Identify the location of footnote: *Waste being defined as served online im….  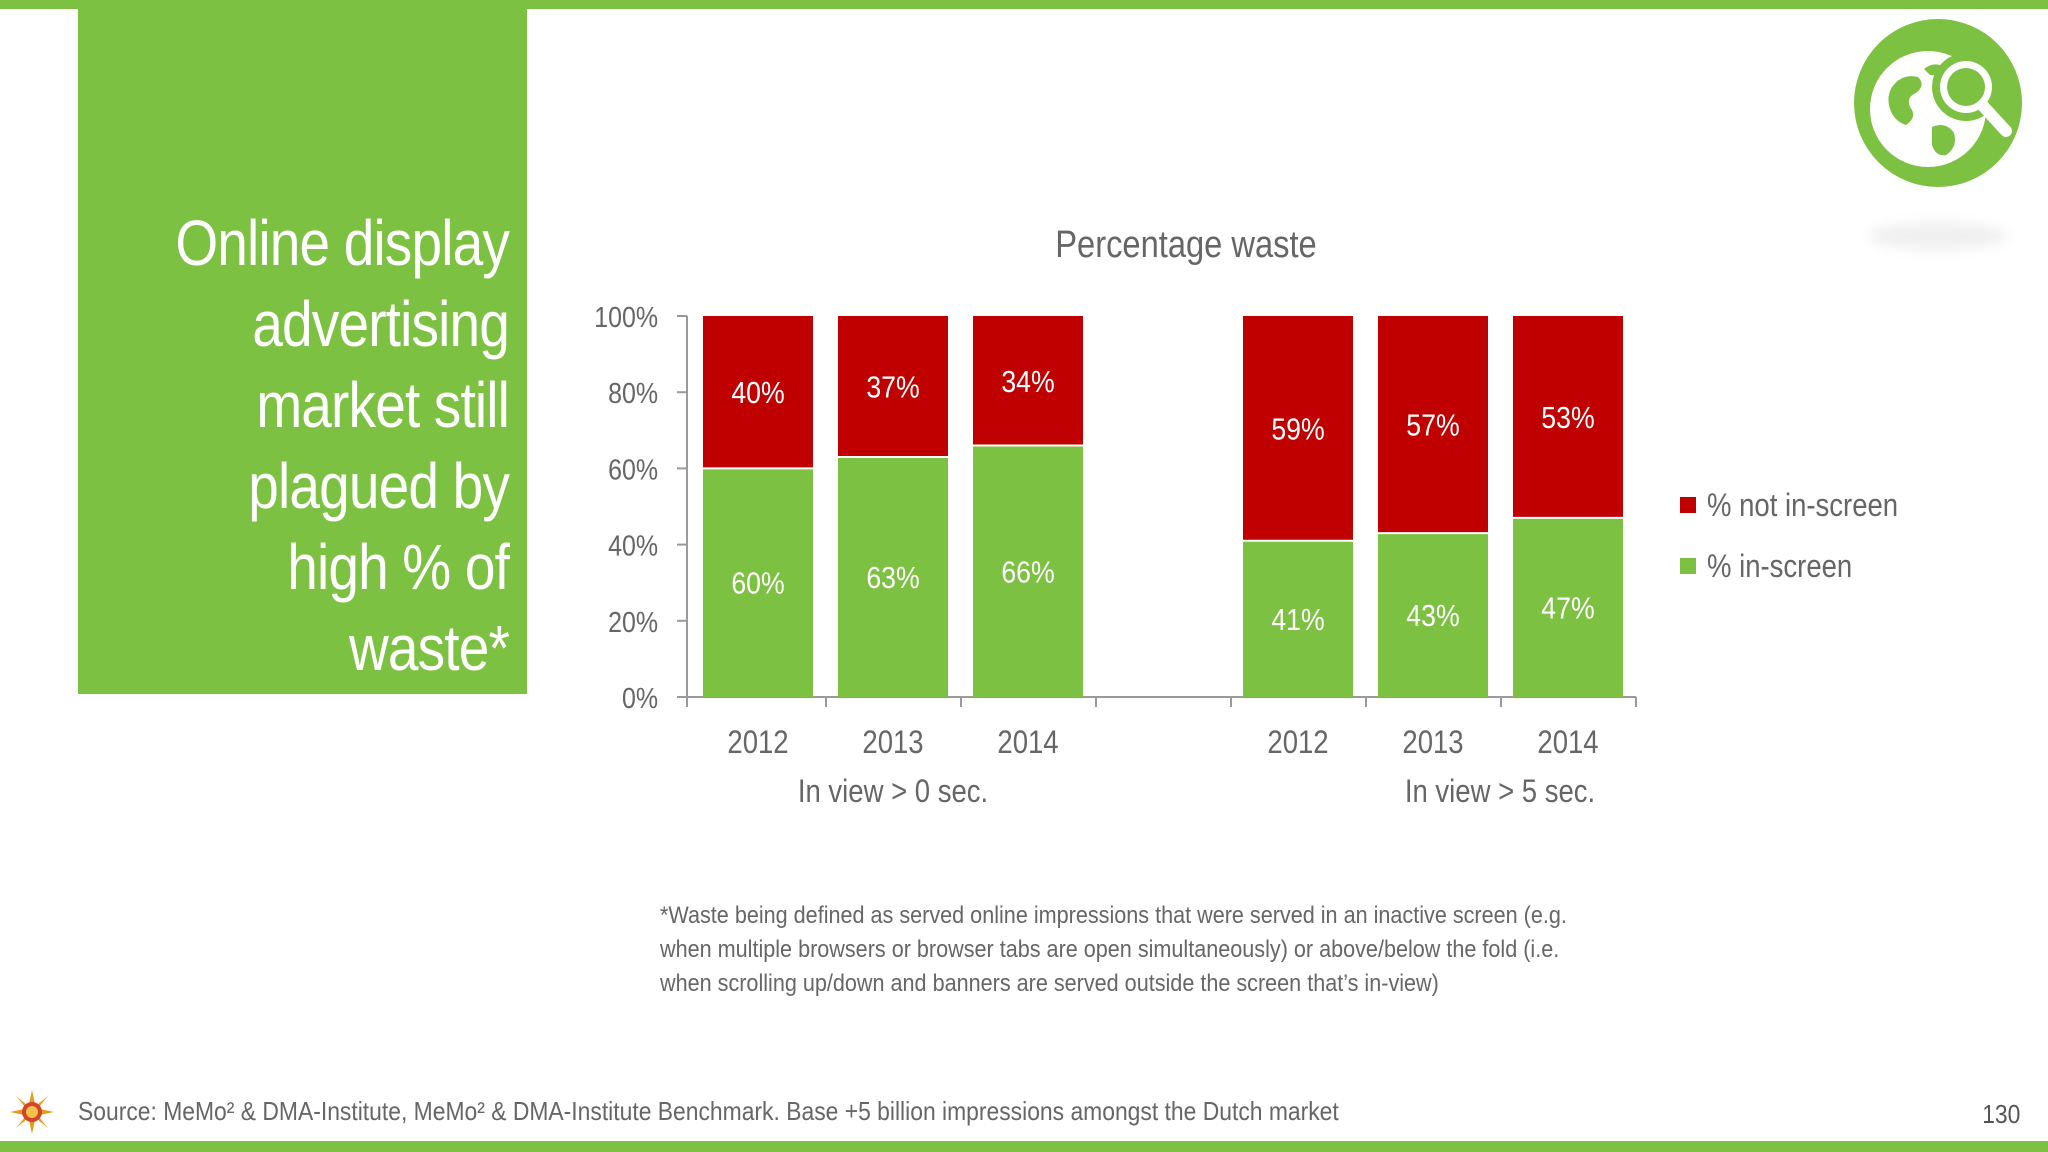
(1137, 950).